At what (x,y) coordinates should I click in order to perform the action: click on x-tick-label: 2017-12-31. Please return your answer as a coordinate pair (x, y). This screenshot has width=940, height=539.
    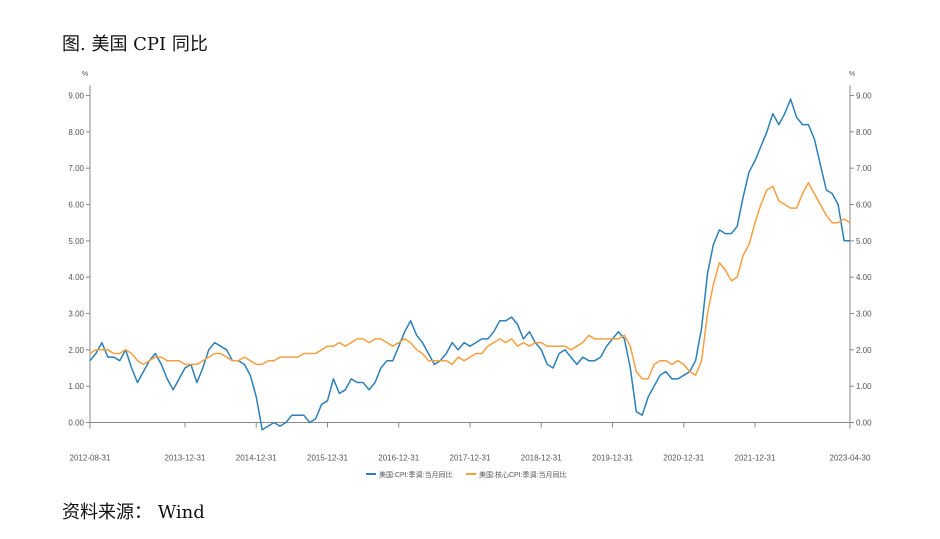
    Looking at the image, I should click on (470, 458).